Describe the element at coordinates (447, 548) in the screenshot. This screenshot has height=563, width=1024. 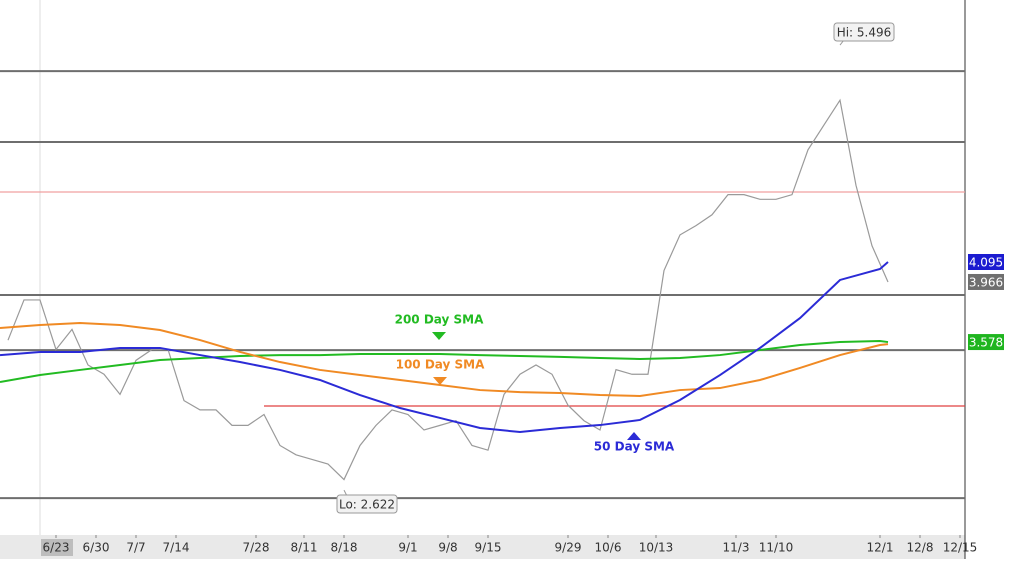
I see `x-tick-label: 9/8` at that location.